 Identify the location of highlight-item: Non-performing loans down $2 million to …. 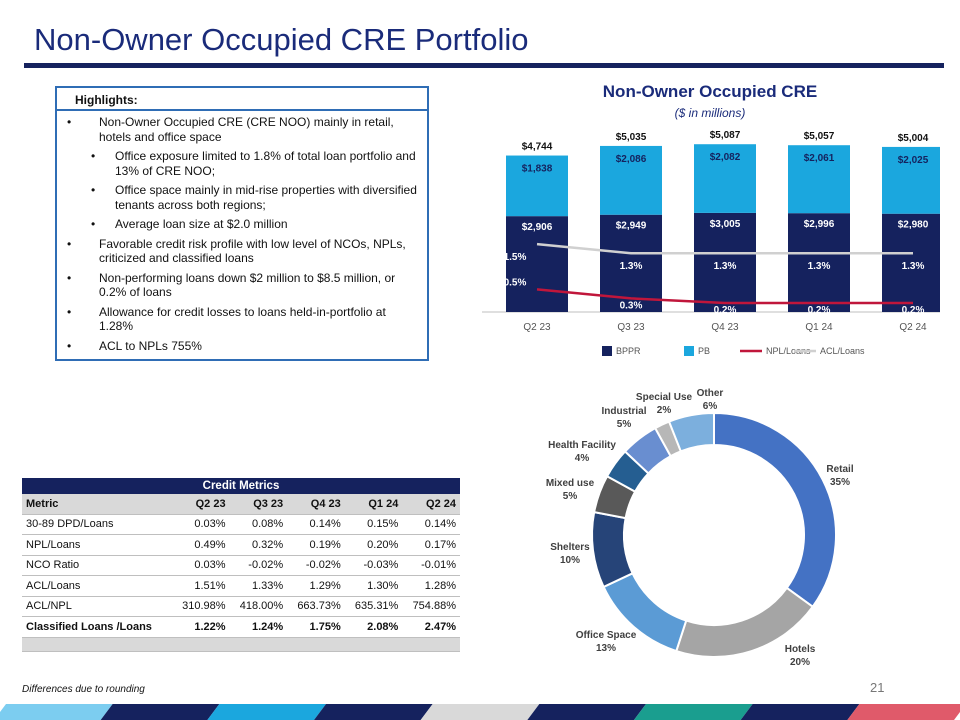
(241, 285).